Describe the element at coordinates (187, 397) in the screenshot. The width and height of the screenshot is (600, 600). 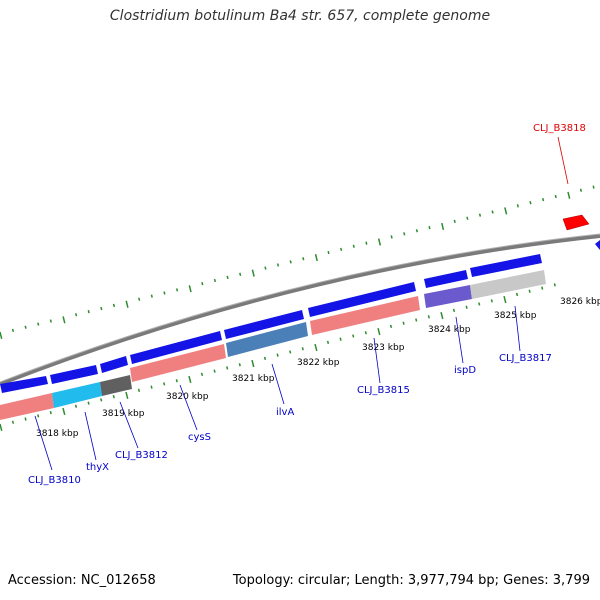
I see `scale-label: 3820 kbp` at that location.